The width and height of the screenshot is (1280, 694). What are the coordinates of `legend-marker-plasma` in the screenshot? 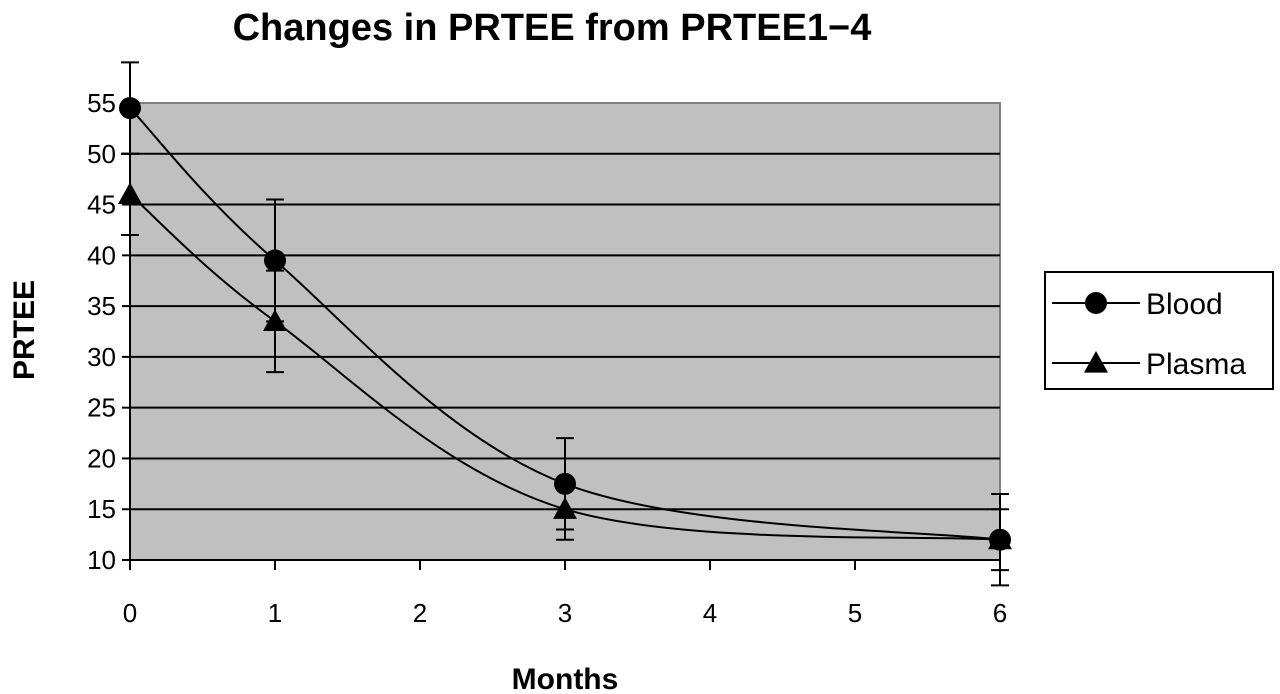 It's located at (1096, 362).